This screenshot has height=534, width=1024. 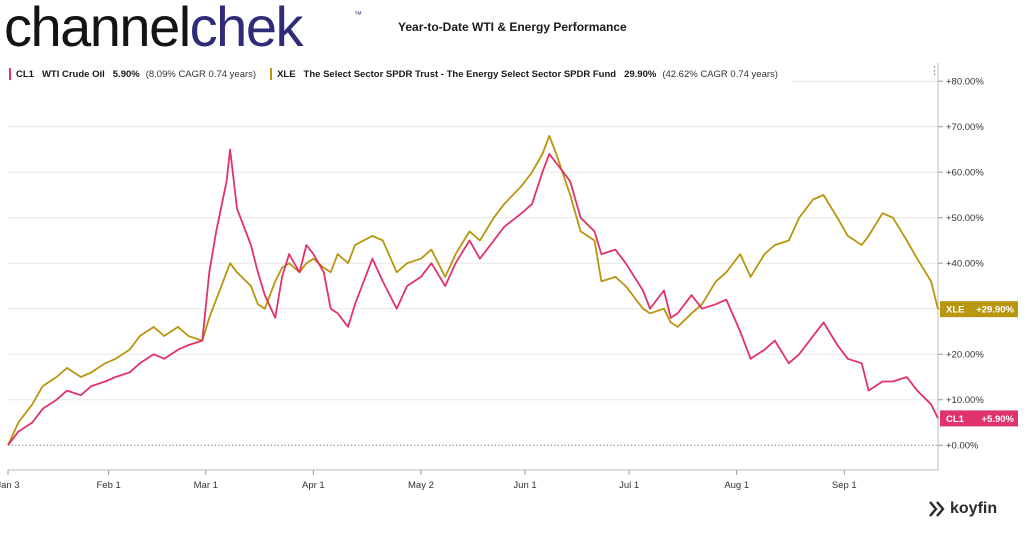 I want to click on last-value-tag-xle: XLE +29.90%, so click(x=979, y=309).